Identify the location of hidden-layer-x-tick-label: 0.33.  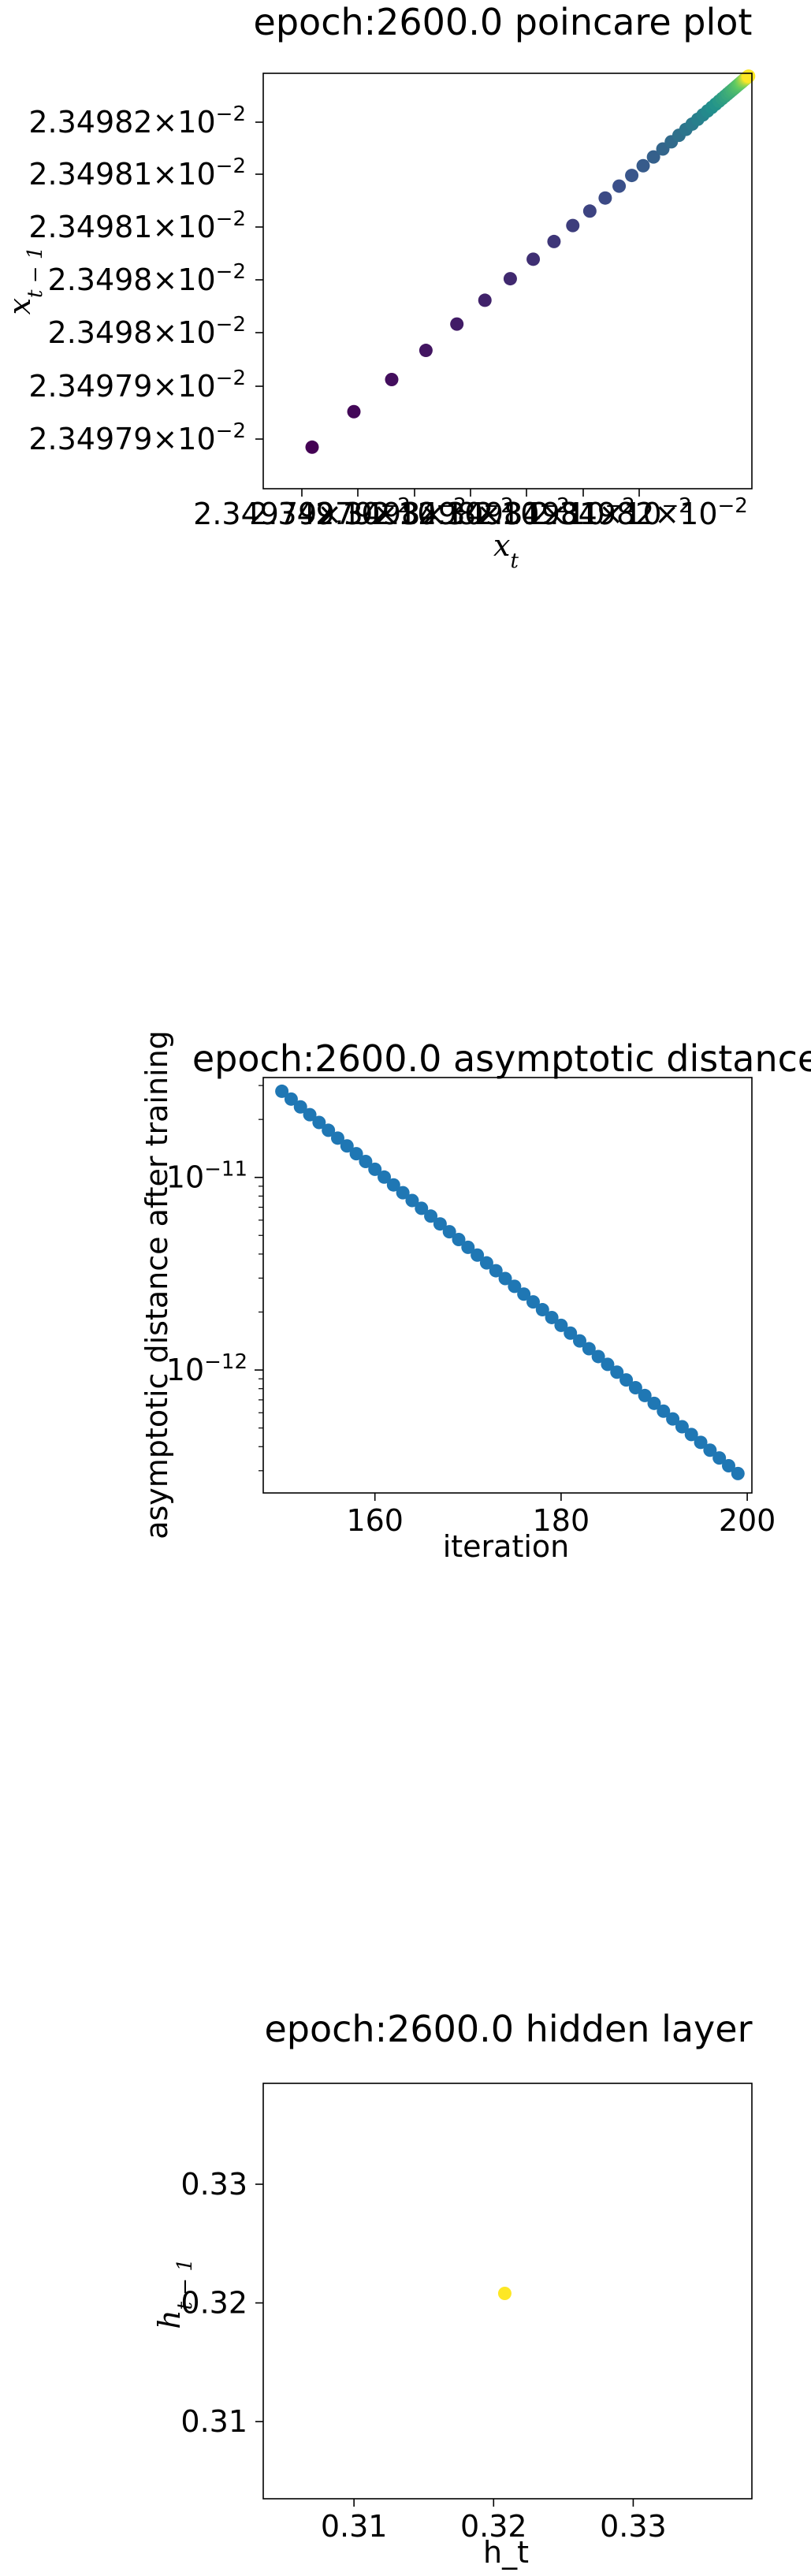
(633, 2526).